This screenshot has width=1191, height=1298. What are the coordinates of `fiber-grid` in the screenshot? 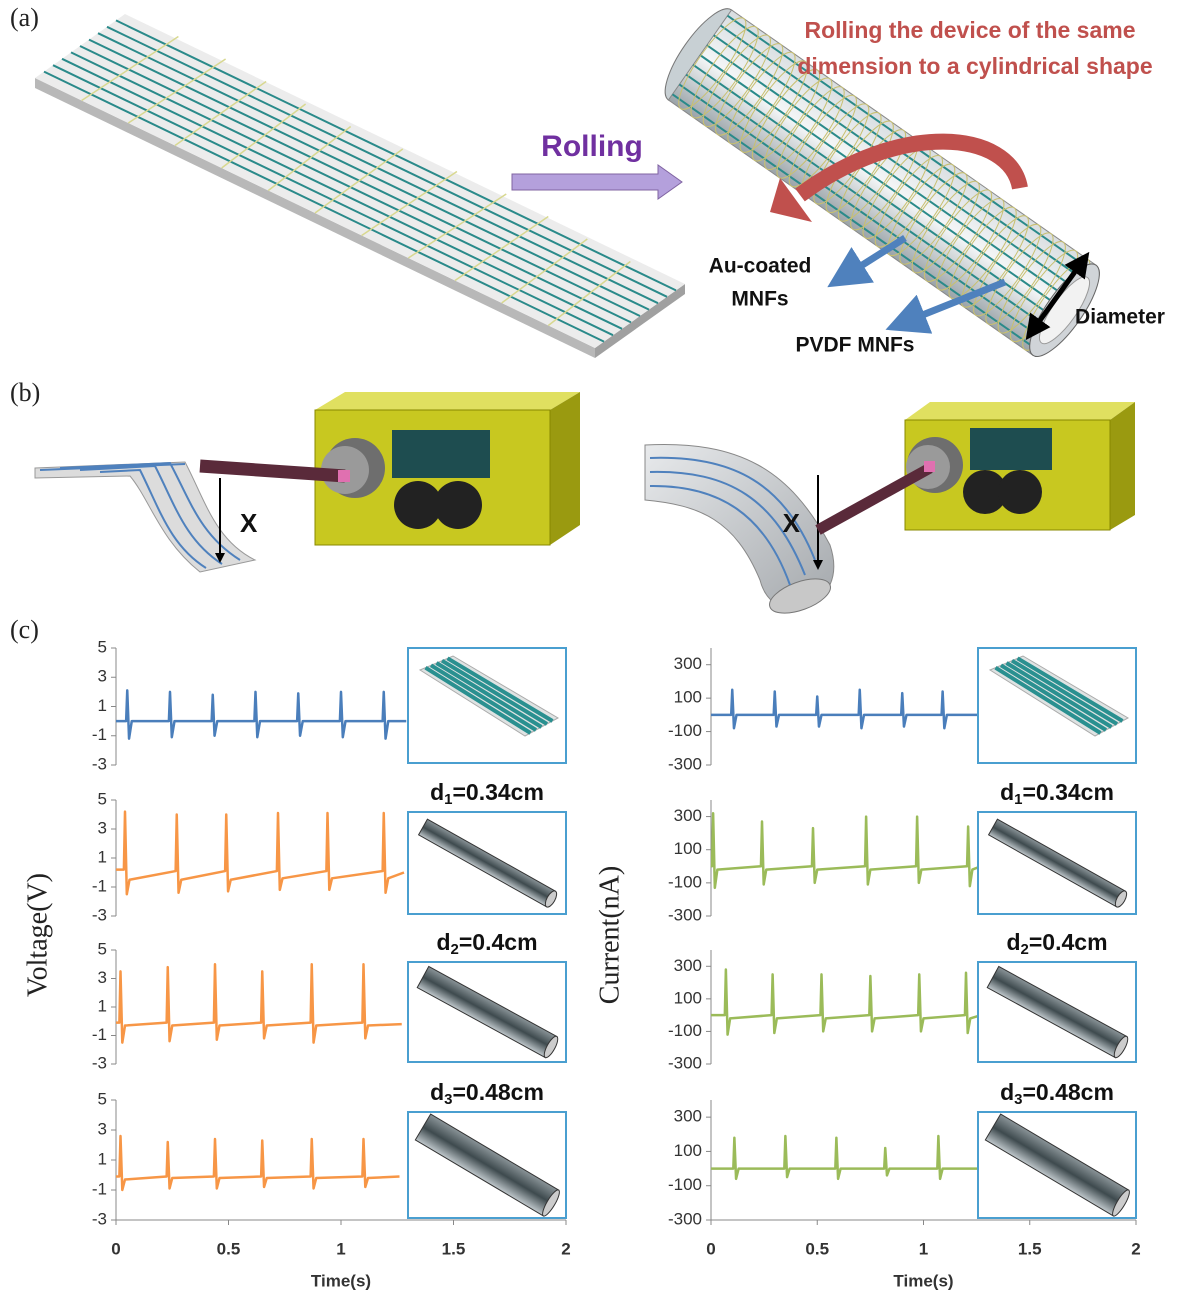 It's located at (360, 181).